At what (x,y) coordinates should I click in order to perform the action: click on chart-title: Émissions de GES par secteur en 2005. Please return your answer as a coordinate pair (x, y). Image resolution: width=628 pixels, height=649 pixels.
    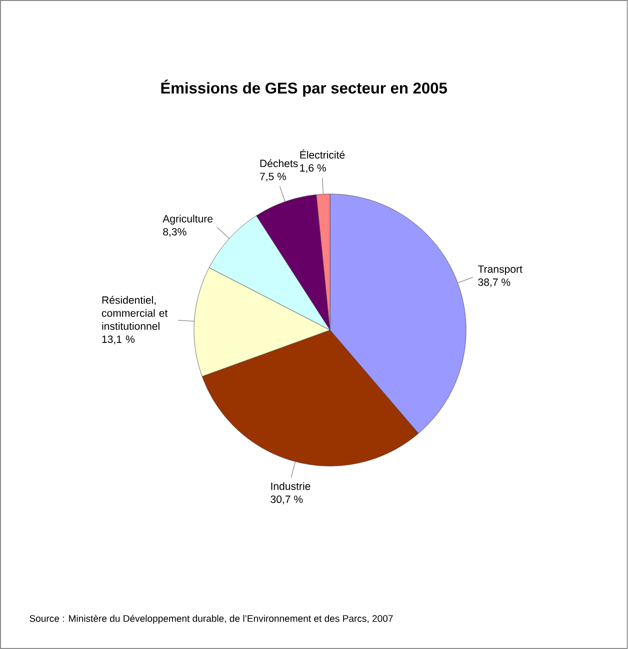
    Looking at the image, I should click on (304, 88).